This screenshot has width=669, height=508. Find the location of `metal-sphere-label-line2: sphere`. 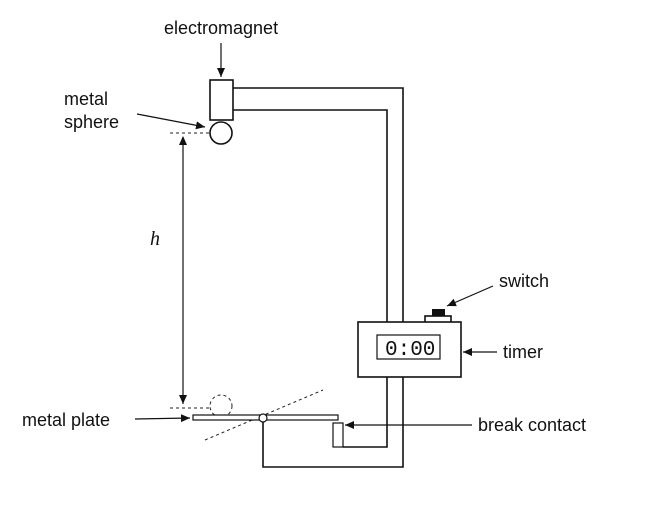

metal-sphere-label-line2: sphere is located at coordinates (91, 122).